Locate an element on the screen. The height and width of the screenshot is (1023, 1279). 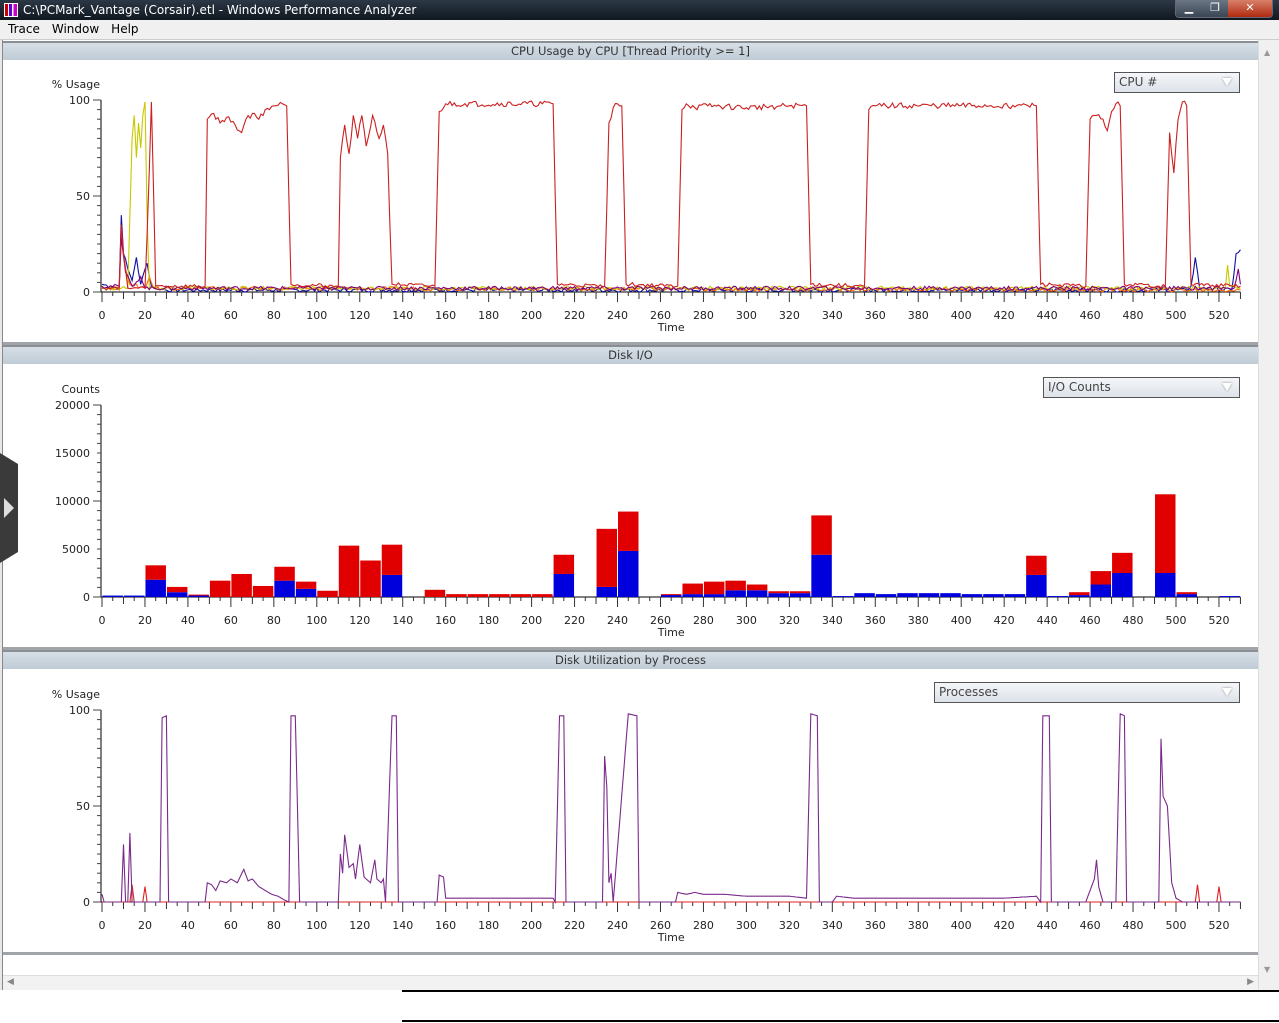
x-tick-label: 480 is located at coordinates (1133, 315).